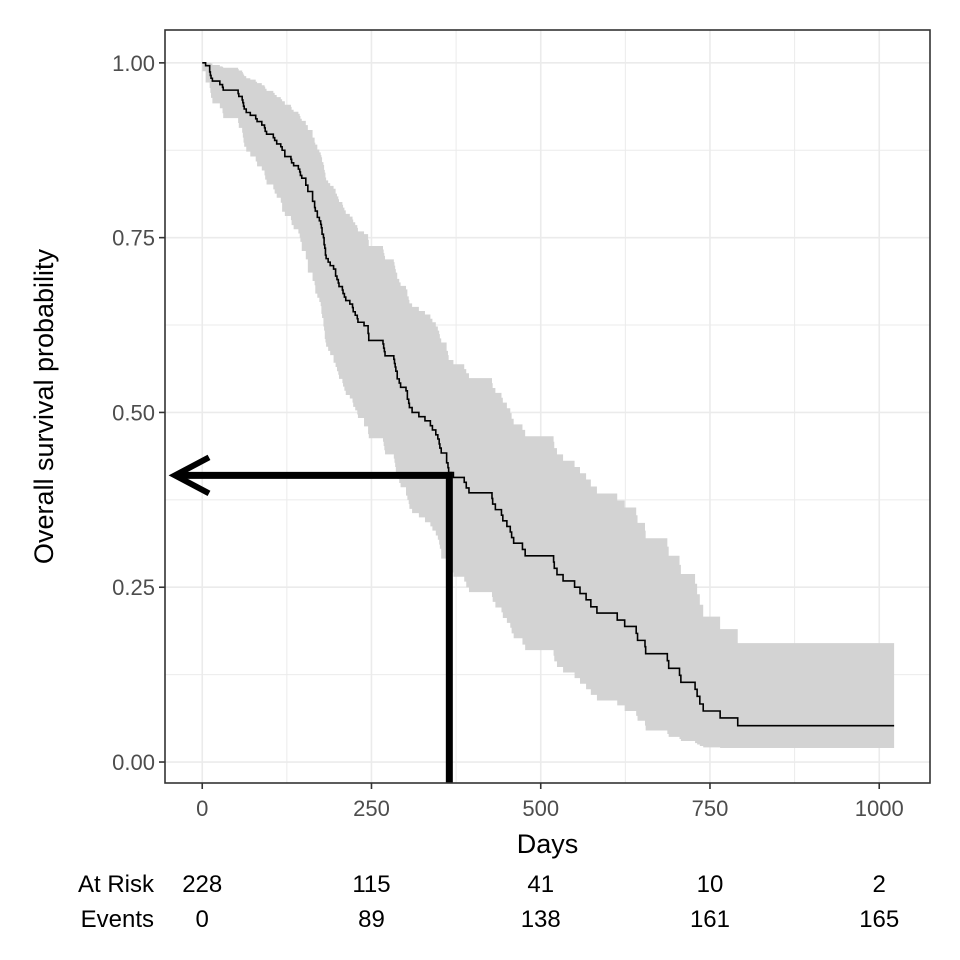 This screenshot has height=960, width=960. What do you see at coordinates (133, 412) in the screenshot?
I see `y-tick-label: 0.50` at bounding box center [133, 412].